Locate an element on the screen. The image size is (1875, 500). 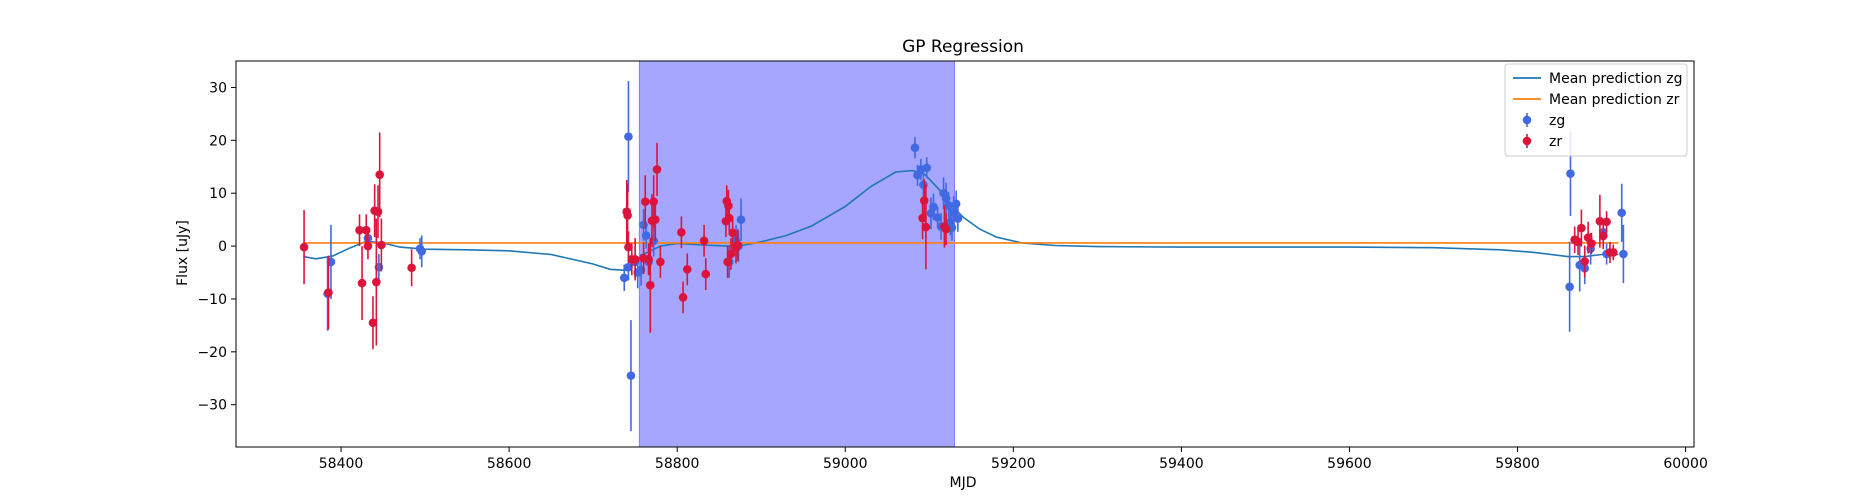
y-tick-label: 20 is located at coordinates (218, 141).